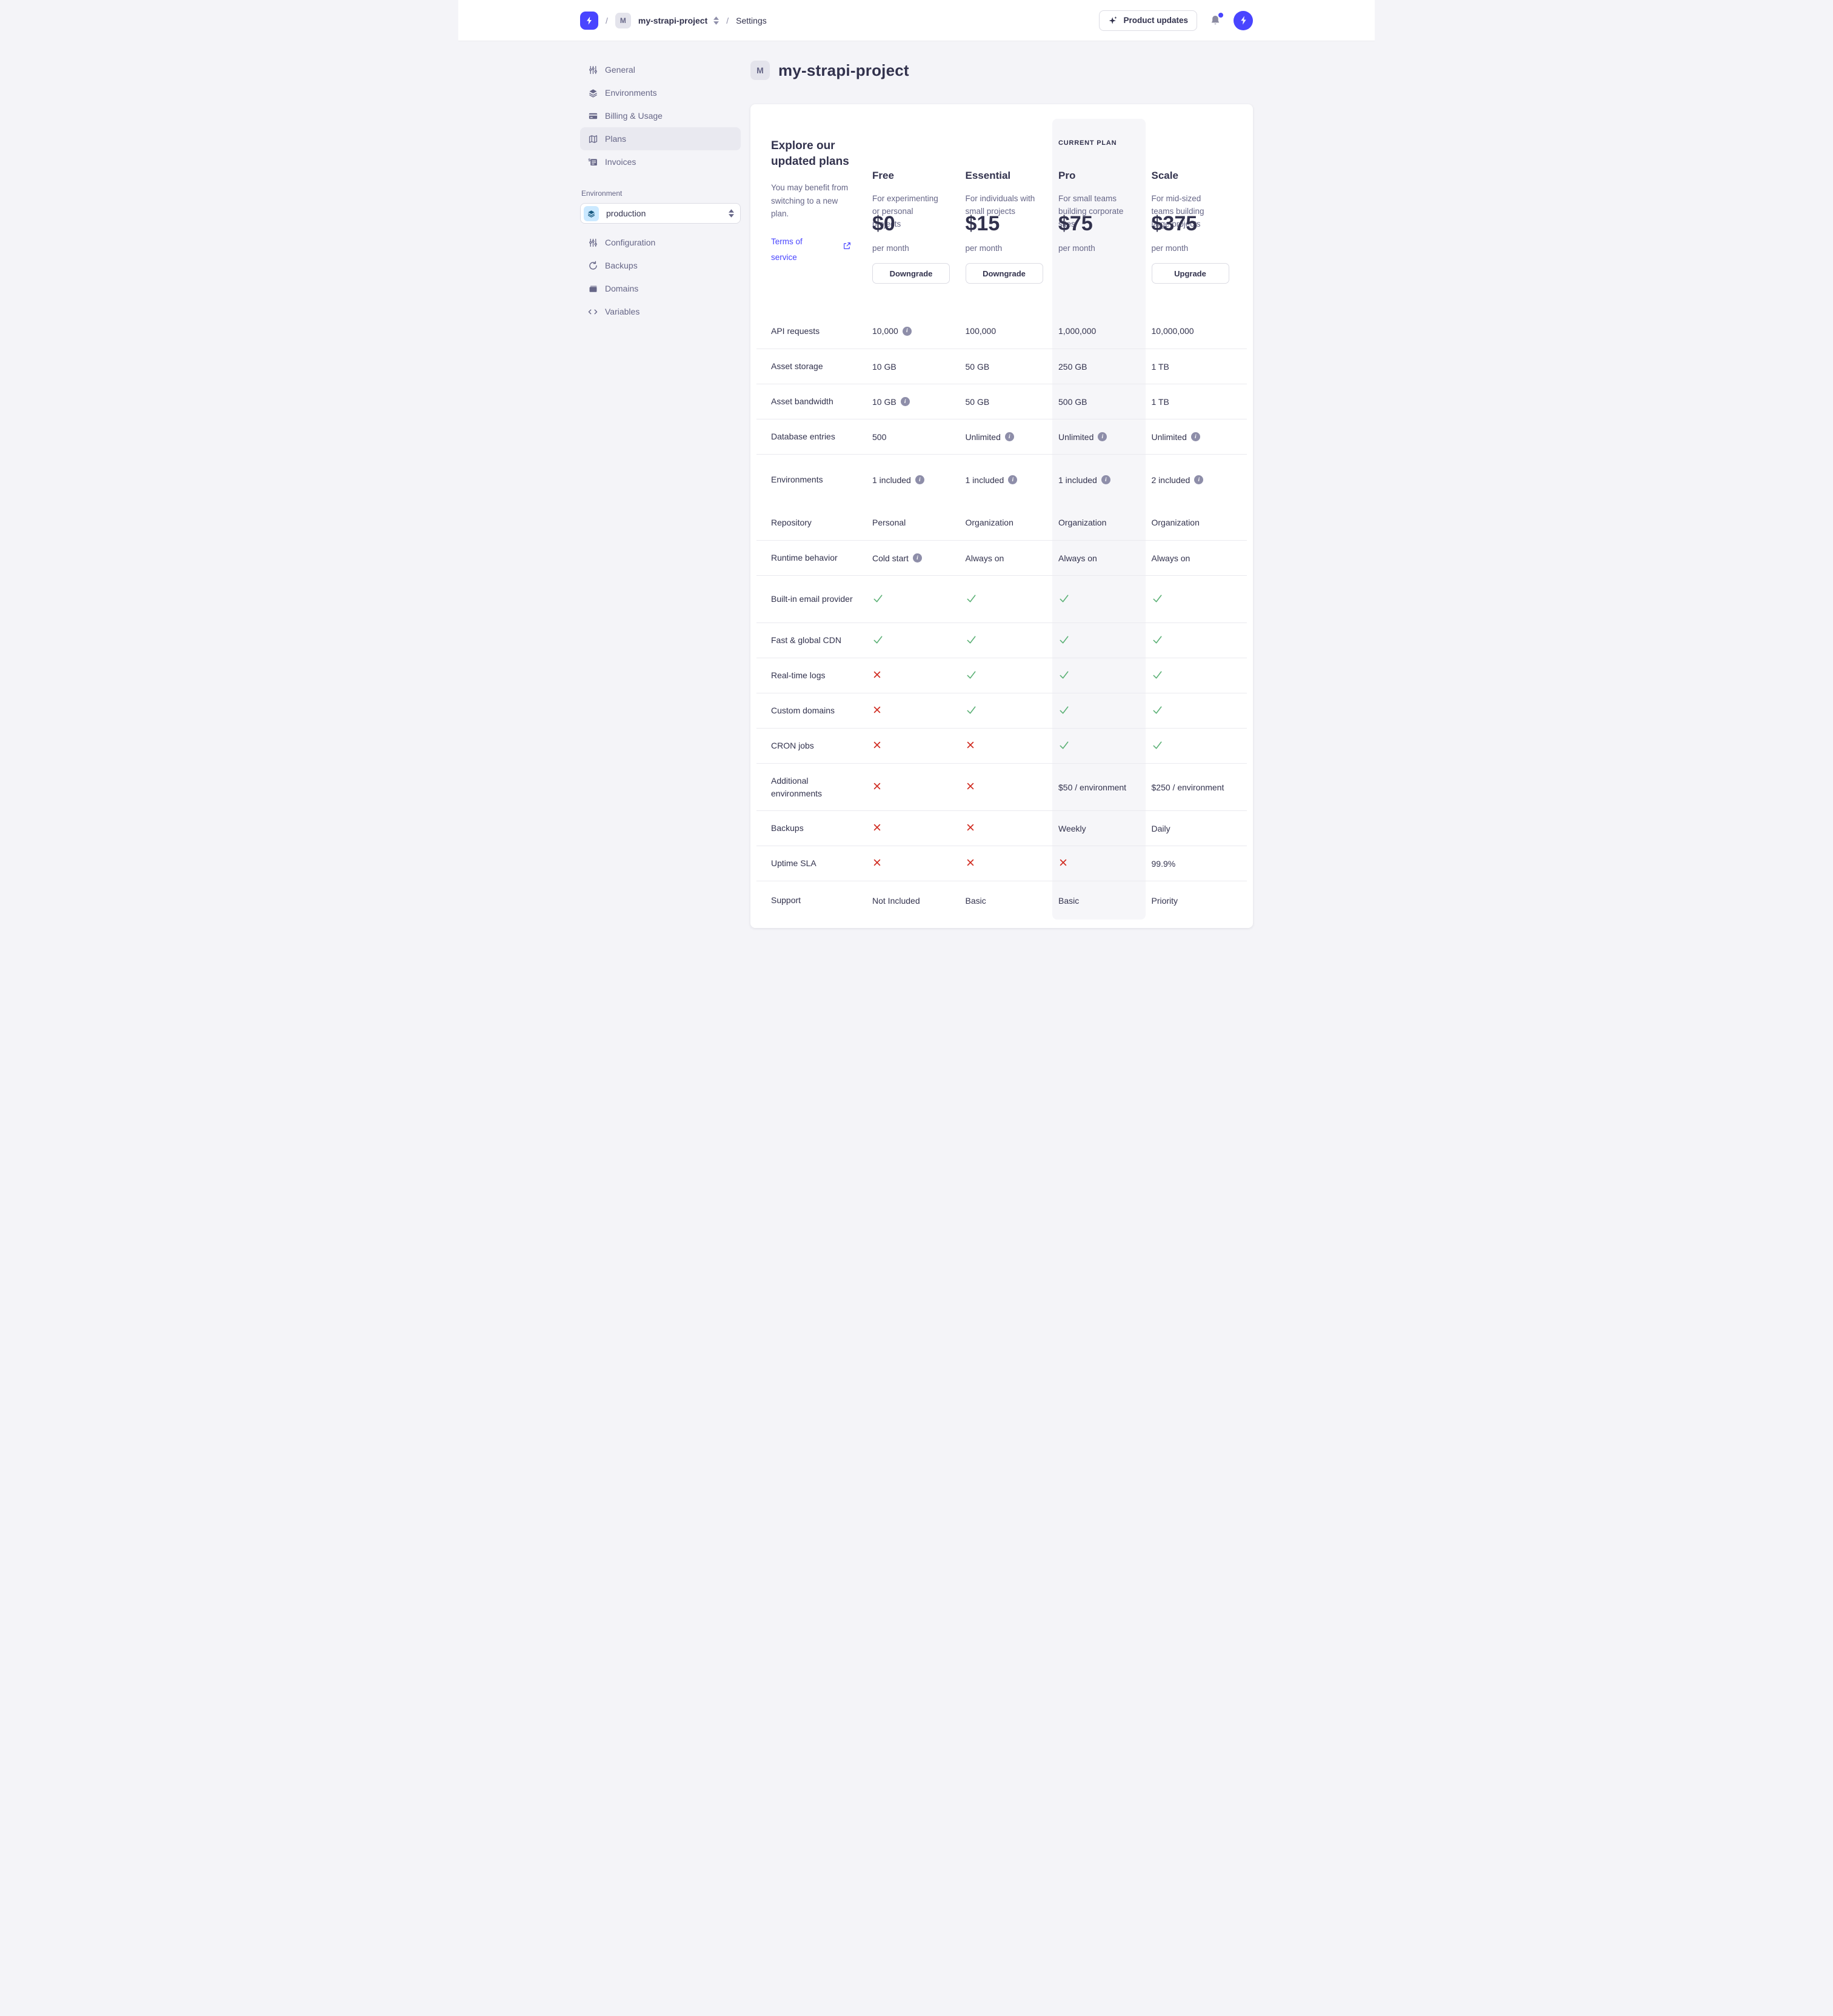 The width and height of the screenshot is (1833, 2016). Describe the element at coordinates (1216, 19) in the screenshot. I see `notifications-button` at that location.